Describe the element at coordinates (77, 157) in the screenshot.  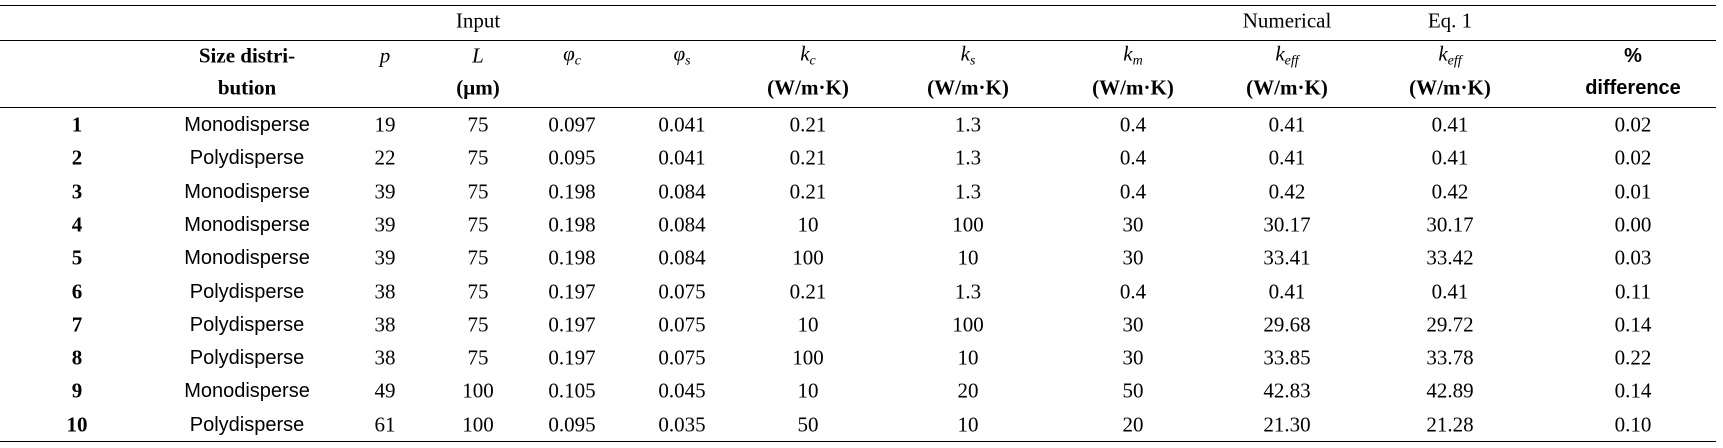
I see `row-id: 2` at that location.